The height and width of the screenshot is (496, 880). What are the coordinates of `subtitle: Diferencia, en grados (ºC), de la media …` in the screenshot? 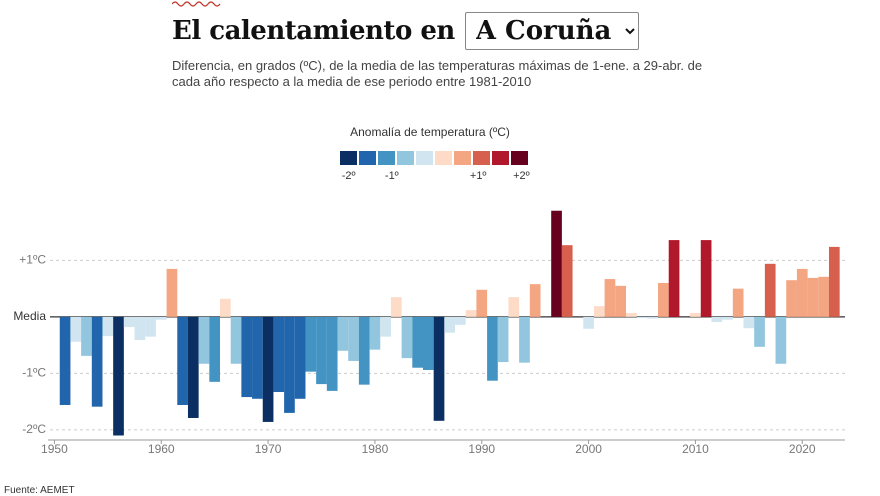 It's located at (437, 73).